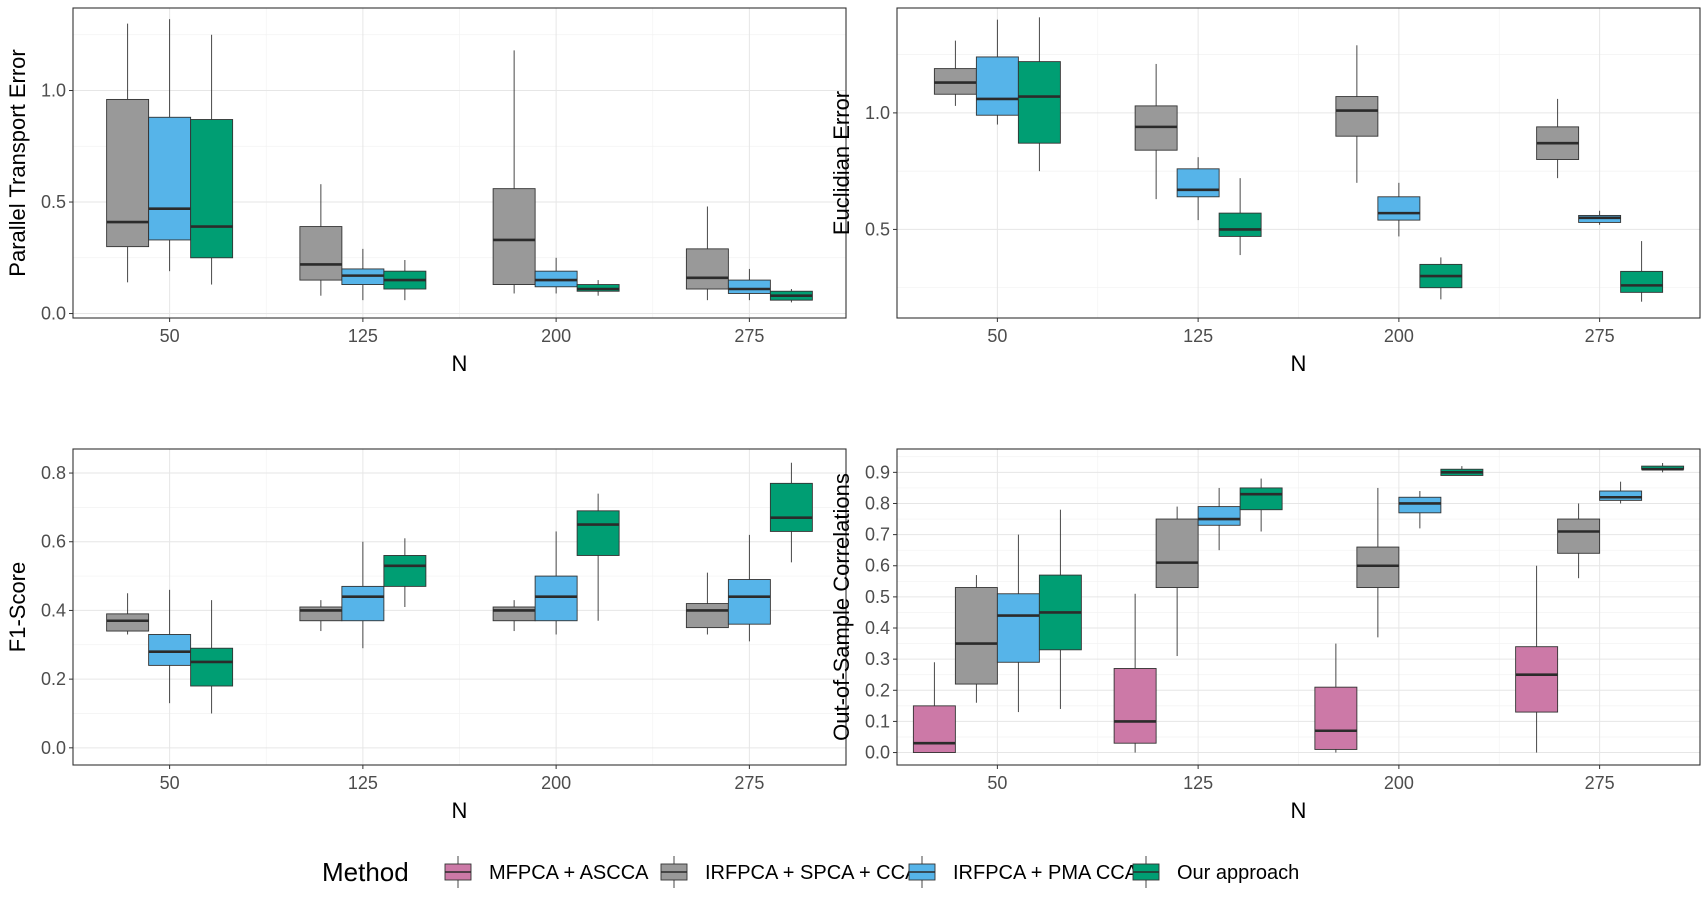  I want to click on y-tick-label: 1.0, so click(877, 113).